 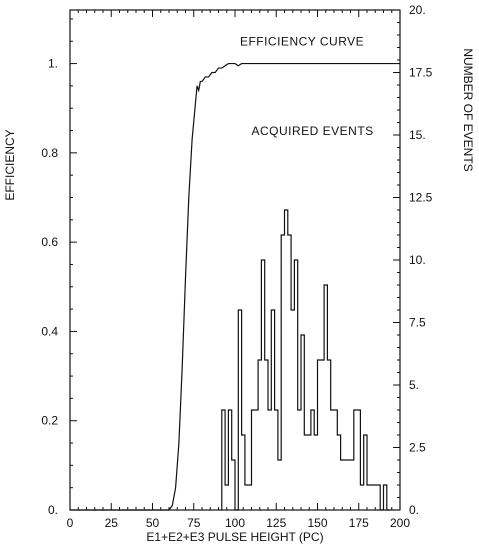 What do you see at coordinates (49, 242) in the screenshot?
I see `y-left-tick-label-3: 0.6` at bounding box center [49, 242].